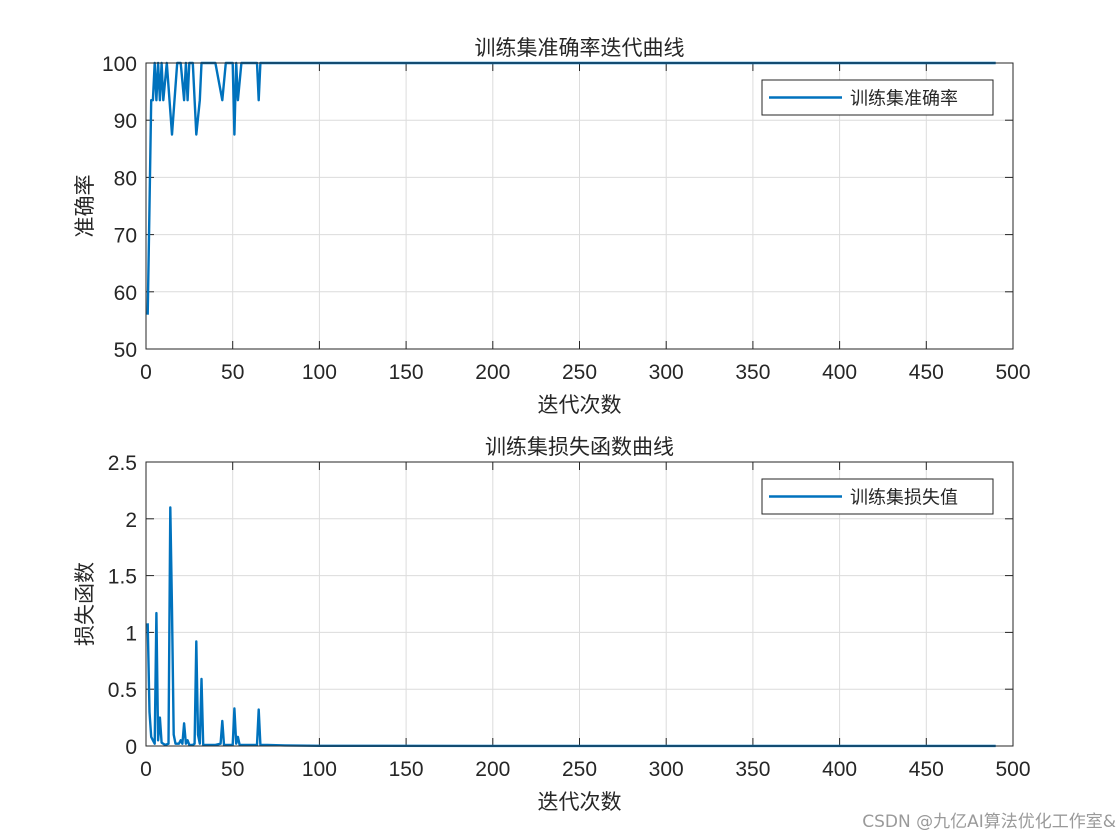  I want to click on y-tick-label: 50, so click(125, 350).